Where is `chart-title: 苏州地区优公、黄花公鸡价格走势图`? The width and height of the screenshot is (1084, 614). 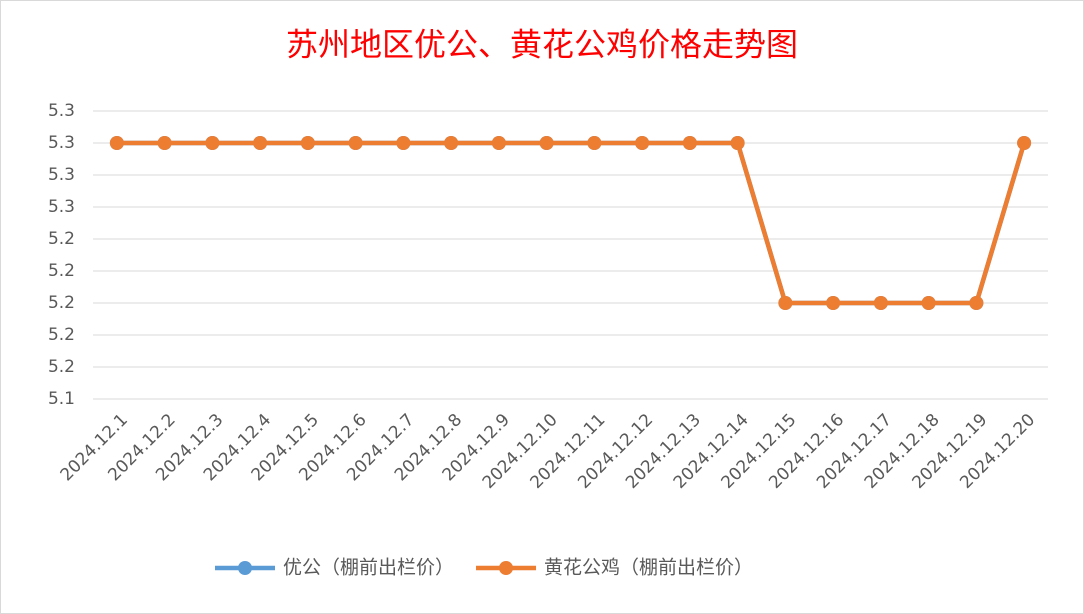
chart-title: 苏州地区优公、黄花公鸡价格走势图 is located at coordinates (542, 45).